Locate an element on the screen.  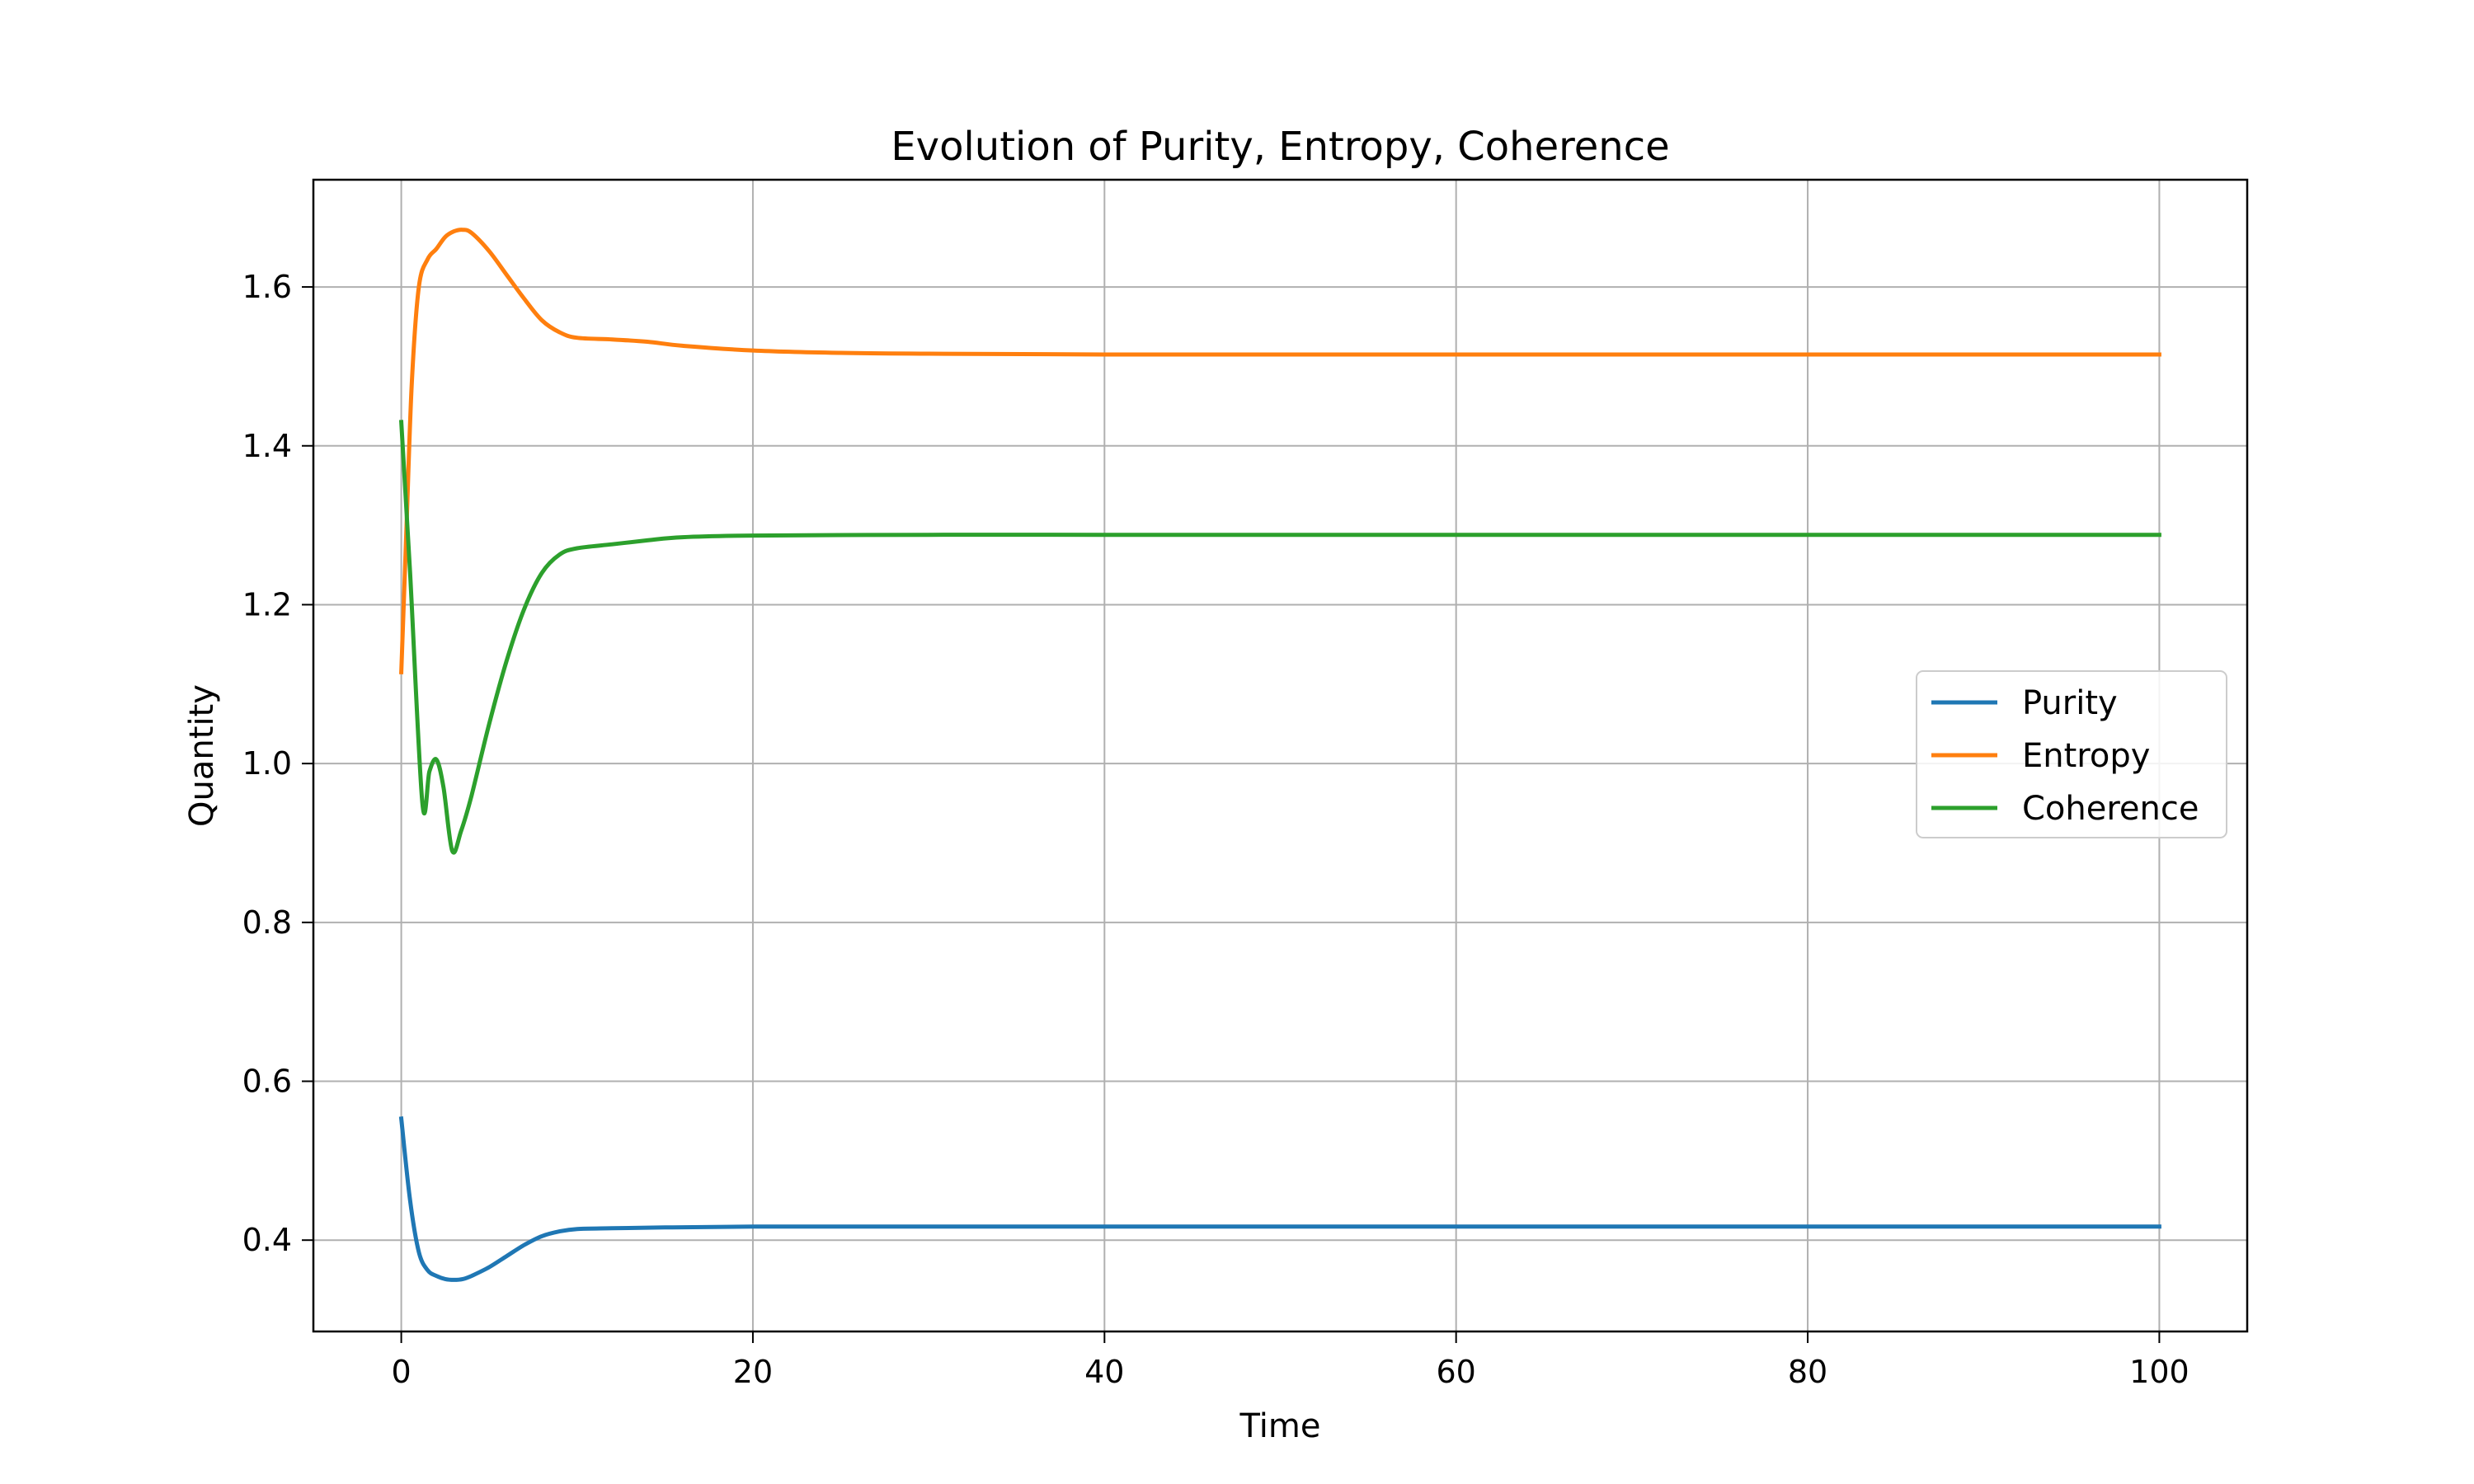
y-tick-label: 0.4 is located at coordinates (267, 1240).